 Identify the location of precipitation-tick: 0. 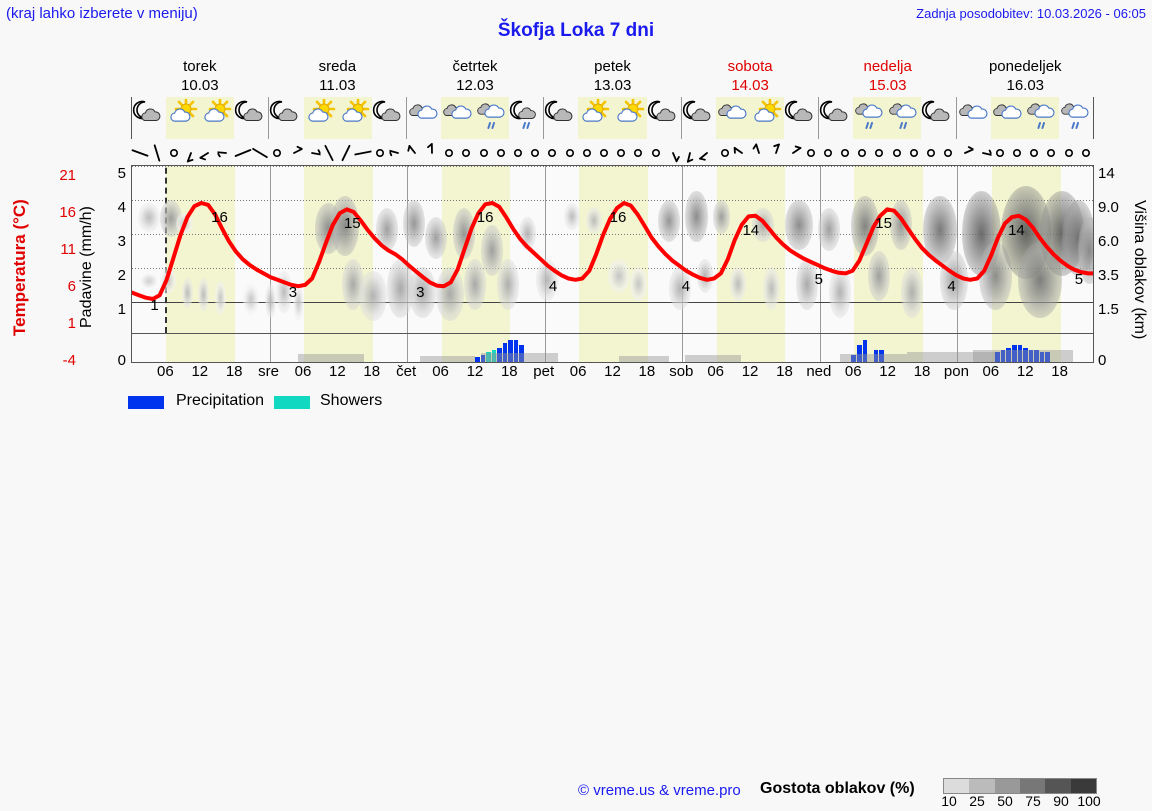
(115, 360).